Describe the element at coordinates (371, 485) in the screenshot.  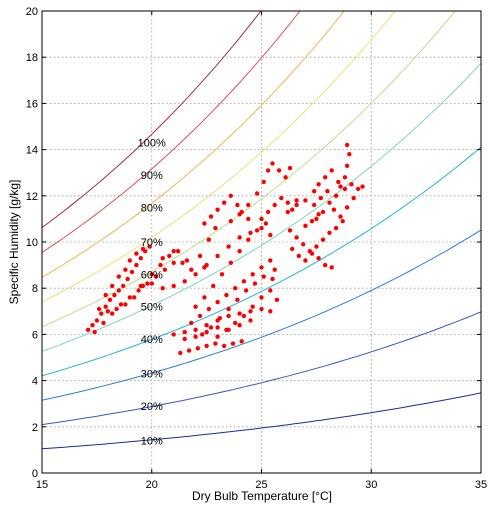
I see `x-tick-label: 30` at that location.